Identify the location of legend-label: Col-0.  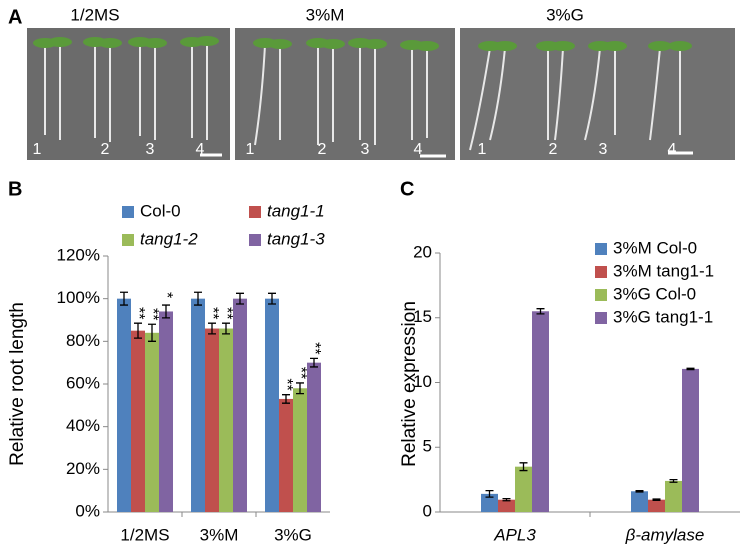
(160, 210).